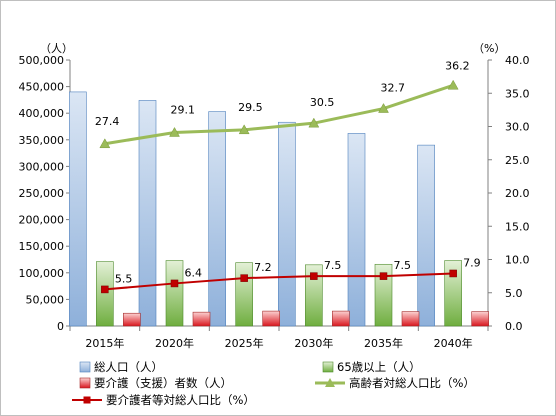  Describe the element at coordinates (183, 109) in the screenshot. I see `elderly-ratio-label: 29.1` at that location.